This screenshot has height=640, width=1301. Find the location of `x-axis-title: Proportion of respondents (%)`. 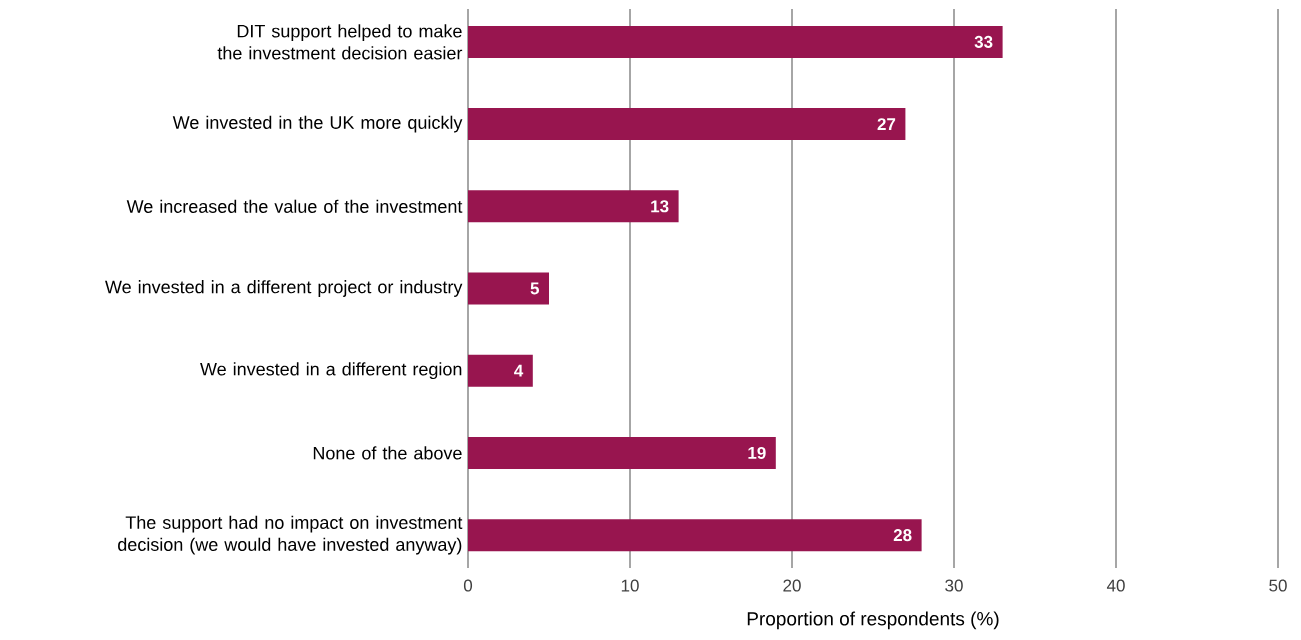

x-axis-title: Proportion of respondents (%) is located at coordinates (873, 620).